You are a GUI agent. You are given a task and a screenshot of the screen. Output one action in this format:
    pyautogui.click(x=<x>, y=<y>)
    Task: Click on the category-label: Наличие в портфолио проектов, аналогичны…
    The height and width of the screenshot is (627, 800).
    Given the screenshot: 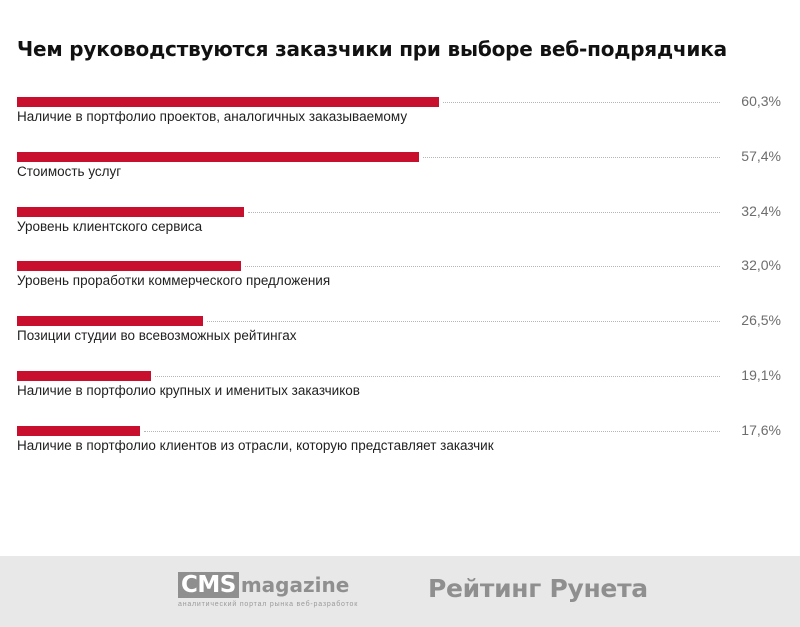 What is the action you would take?
    pyautogui.click(x=212, y=116)
    